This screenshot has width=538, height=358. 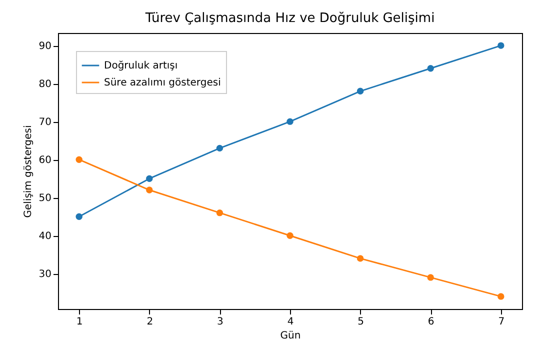 What do you see at coordinates (45, 236) in the screenshot?
I see `y-tick-label: 40` at bounding box center [45, 236].